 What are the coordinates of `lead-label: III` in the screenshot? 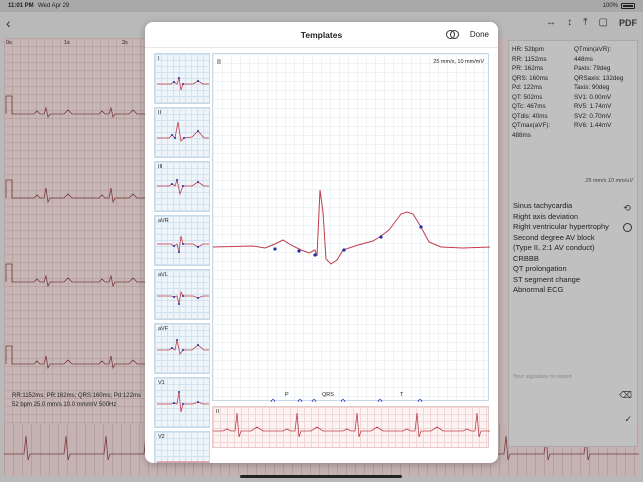 It's located at (160, 167).